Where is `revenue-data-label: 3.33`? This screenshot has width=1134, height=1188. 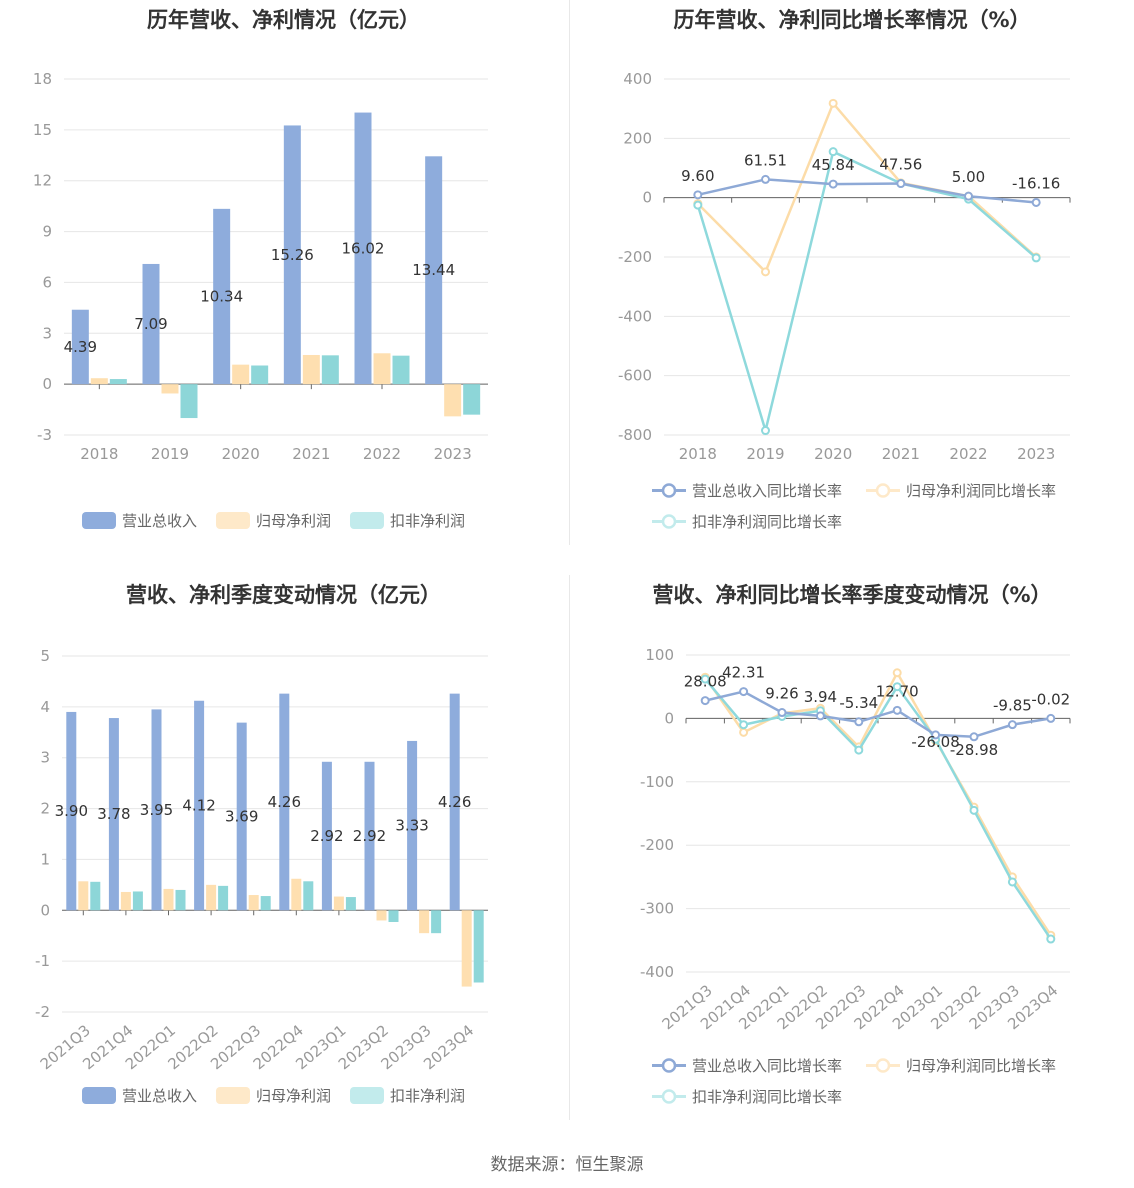
revenue-data-label: 3.33 is located at coordinates (411, 826).